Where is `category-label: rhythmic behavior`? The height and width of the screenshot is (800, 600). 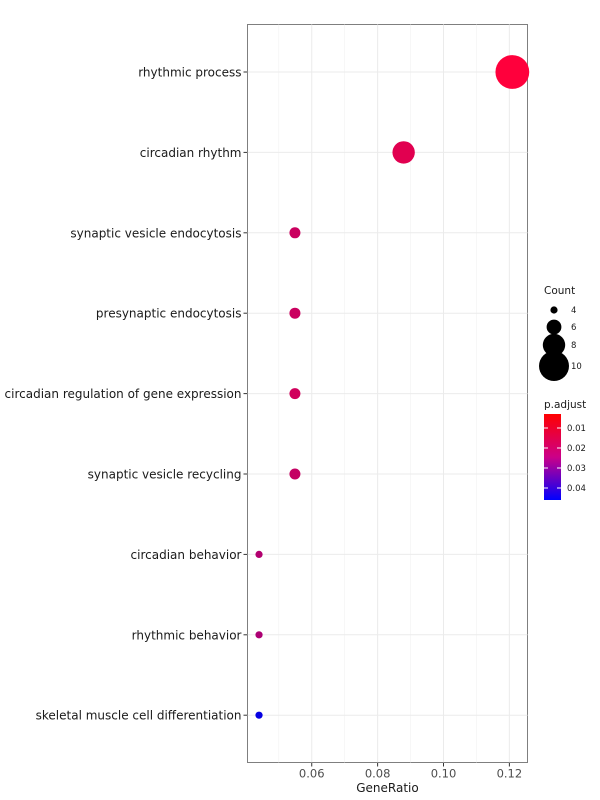 category-label: rhythmic behavior is located at coordinates (187, 635).